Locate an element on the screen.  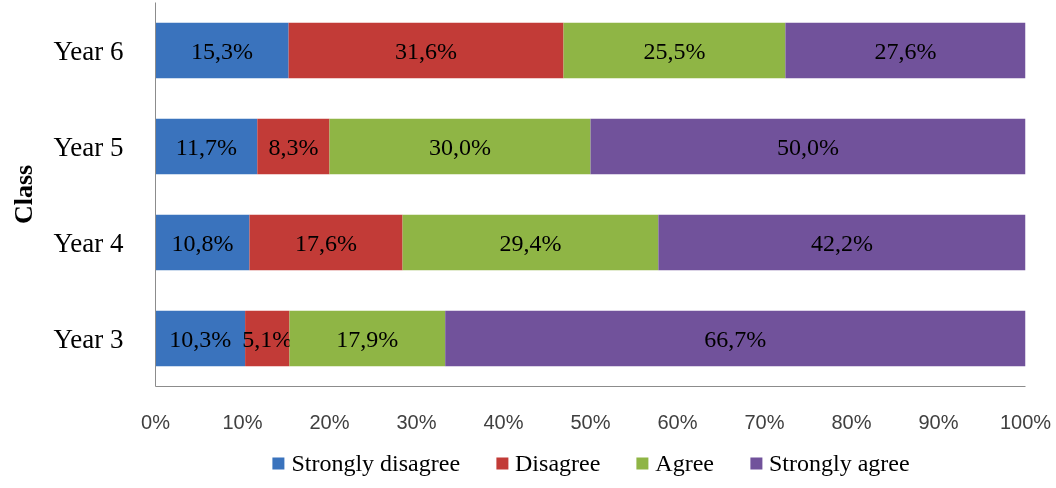
x-tick-label: 0% is located at coordinates (156, 421).